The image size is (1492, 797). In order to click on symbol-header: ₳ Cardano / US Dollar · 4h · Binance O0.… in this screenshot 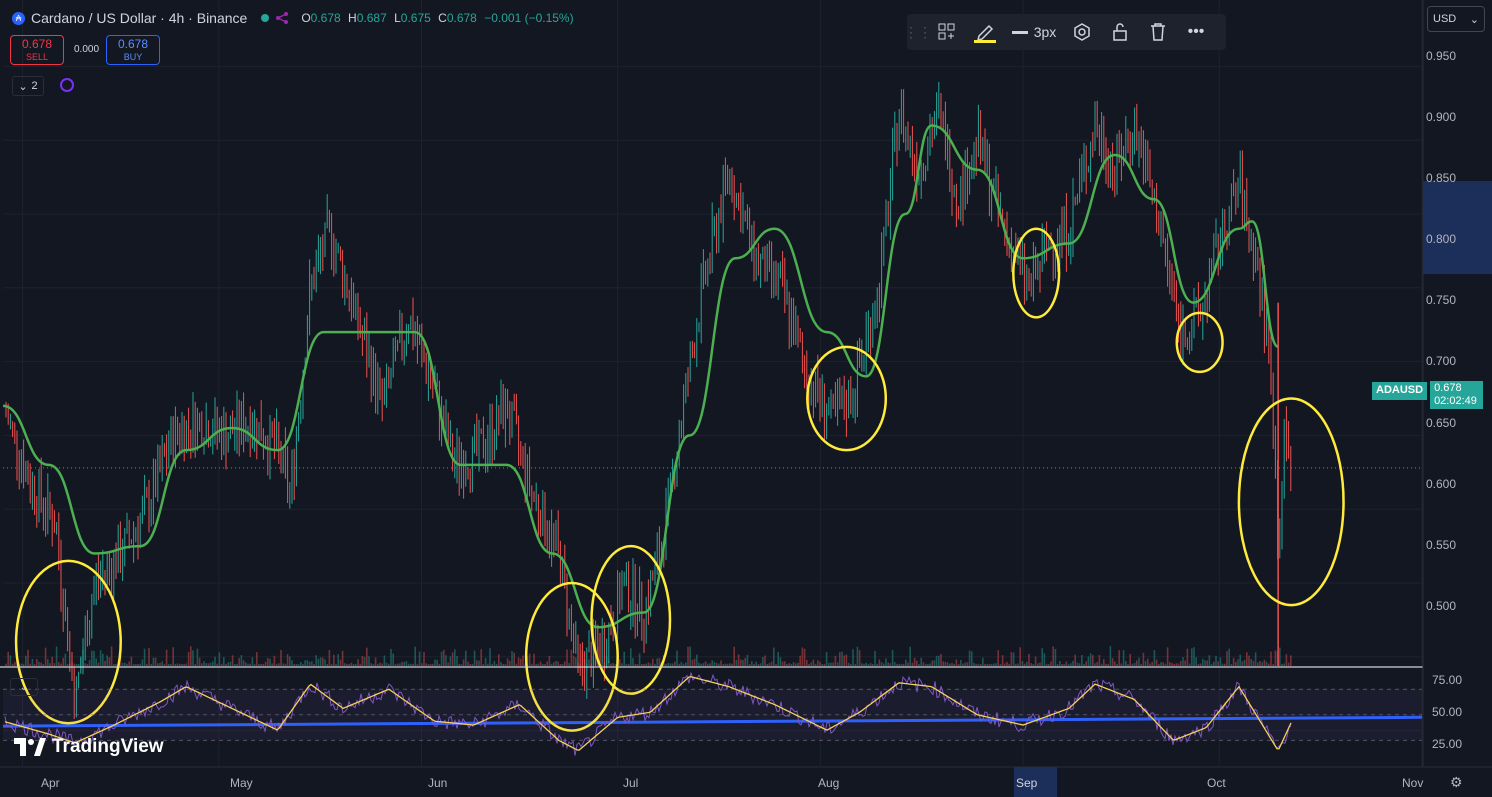, I will do `click(295, 18)`.